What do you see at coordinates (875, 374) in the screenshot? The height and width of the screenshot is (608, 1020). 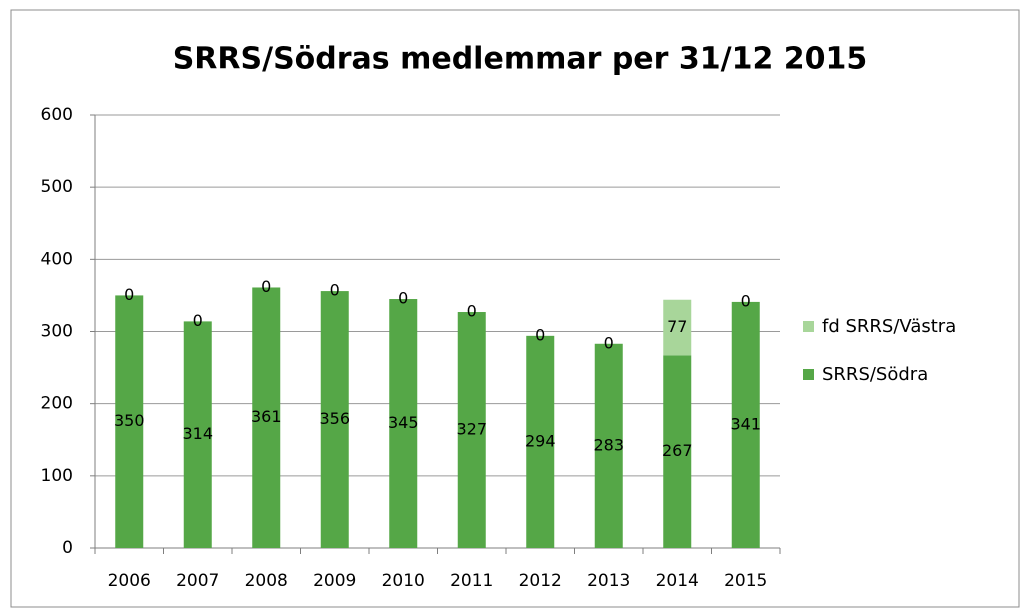 I see `legend-label: SRRS/Södra` at bounding box center [875, 374].